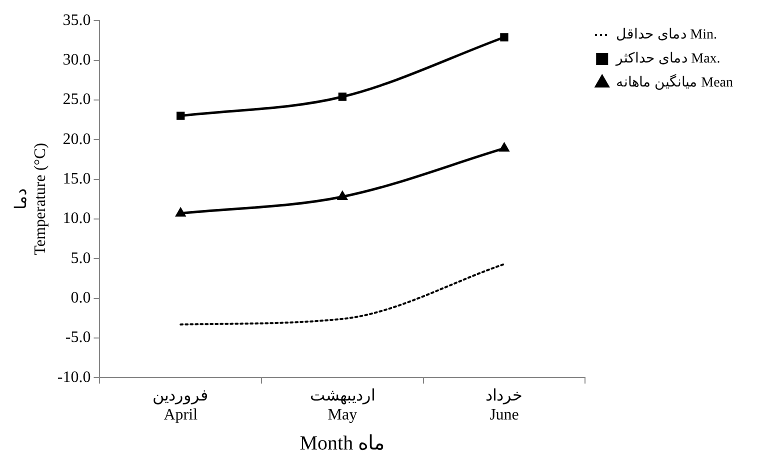  I want to click on y-tick-label: 35.0, so click(76, 20).